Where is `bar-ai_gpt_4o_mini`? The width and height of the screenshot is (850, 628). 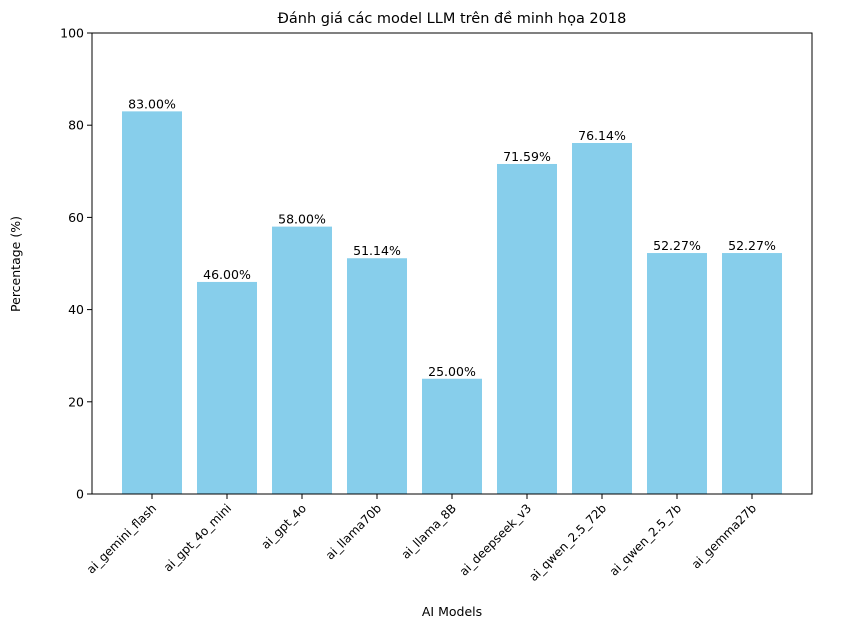 bar-ai_gpt_4o_mini is located at coordinates (227, 387).